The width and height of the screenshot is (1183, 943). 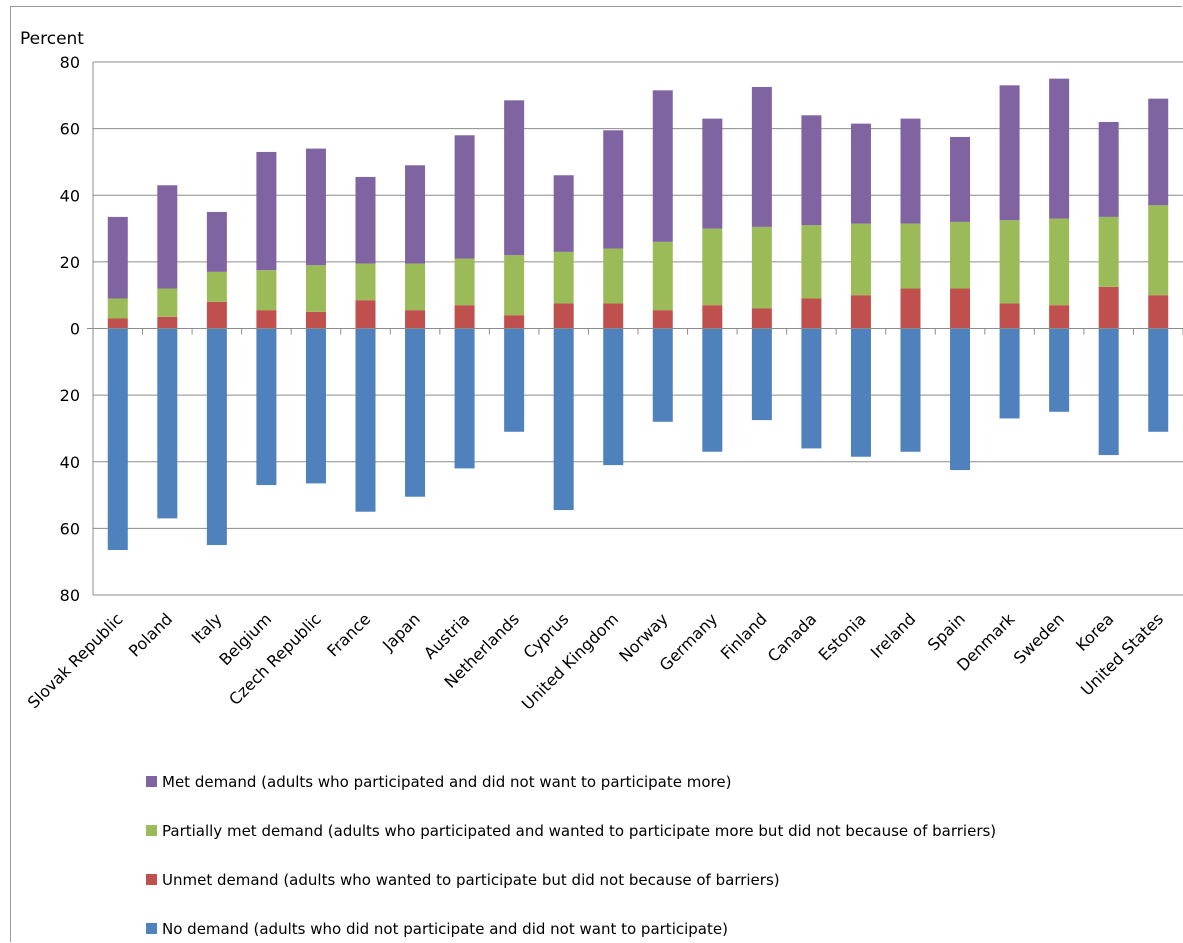 I want to click on x-tick-label: Estonia, so click(x=842, y=636).